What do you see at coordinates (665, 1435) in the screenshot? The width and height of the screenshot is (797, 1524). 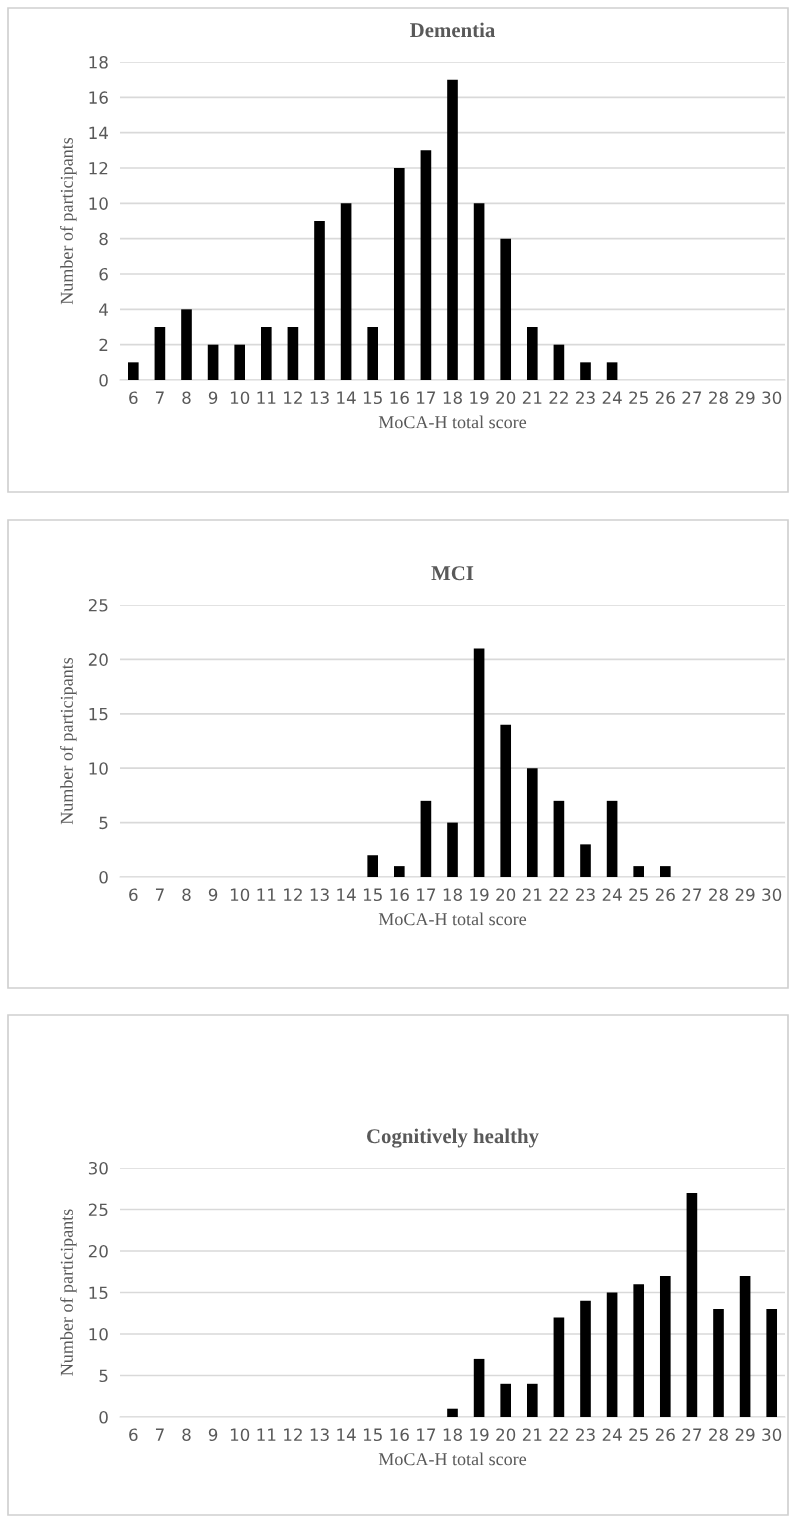 I see `x-tick-label: 26` at bounding box center [665, 1435].